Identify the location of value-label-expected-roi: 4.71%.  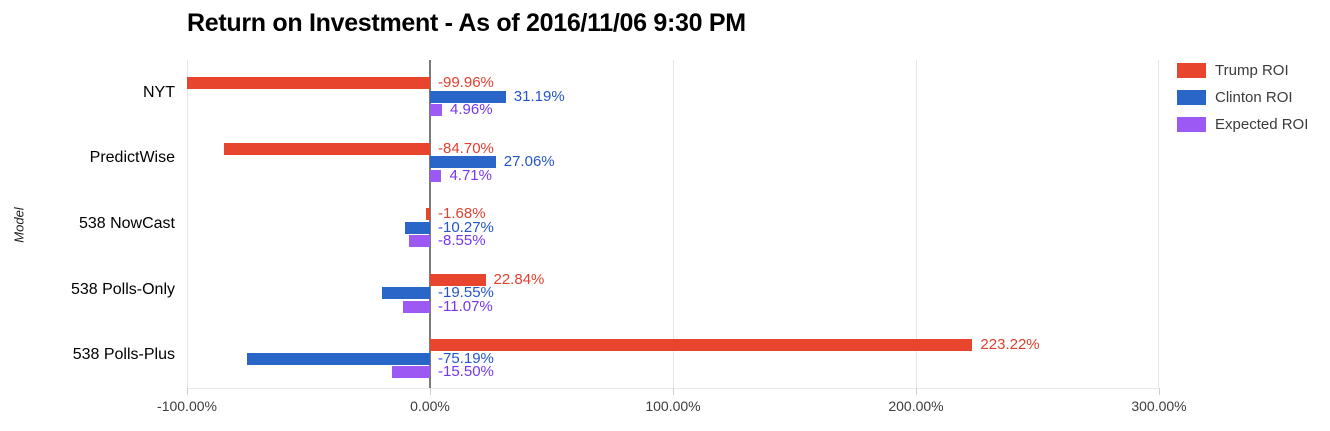
(470, 175).